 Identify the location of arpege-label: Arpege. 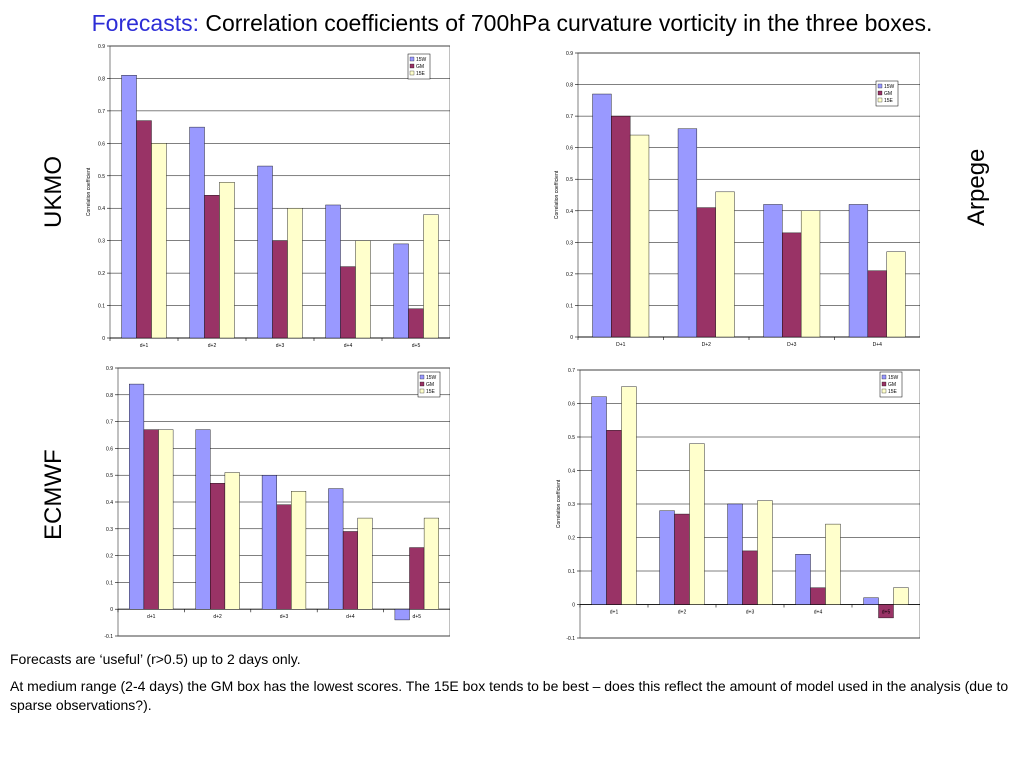
(976, 187).